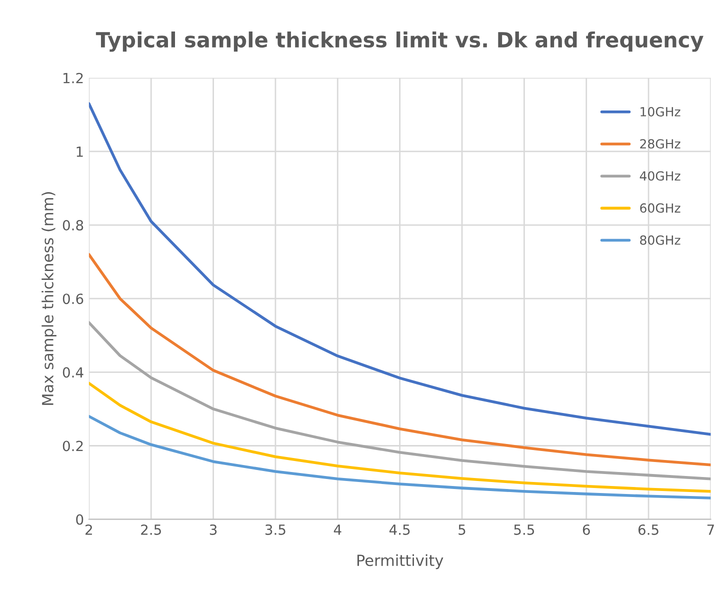  Describe the element at coordinates (586, 529) in the screenshot. I see `x-tick-label: 6` at that location.